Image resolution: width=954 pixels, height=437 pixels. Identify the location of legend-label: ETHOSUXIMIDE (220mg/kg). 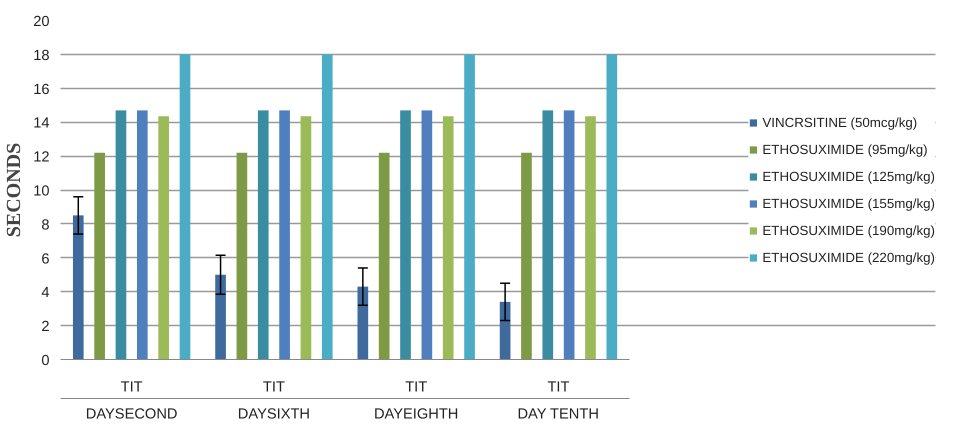
(848, 257).